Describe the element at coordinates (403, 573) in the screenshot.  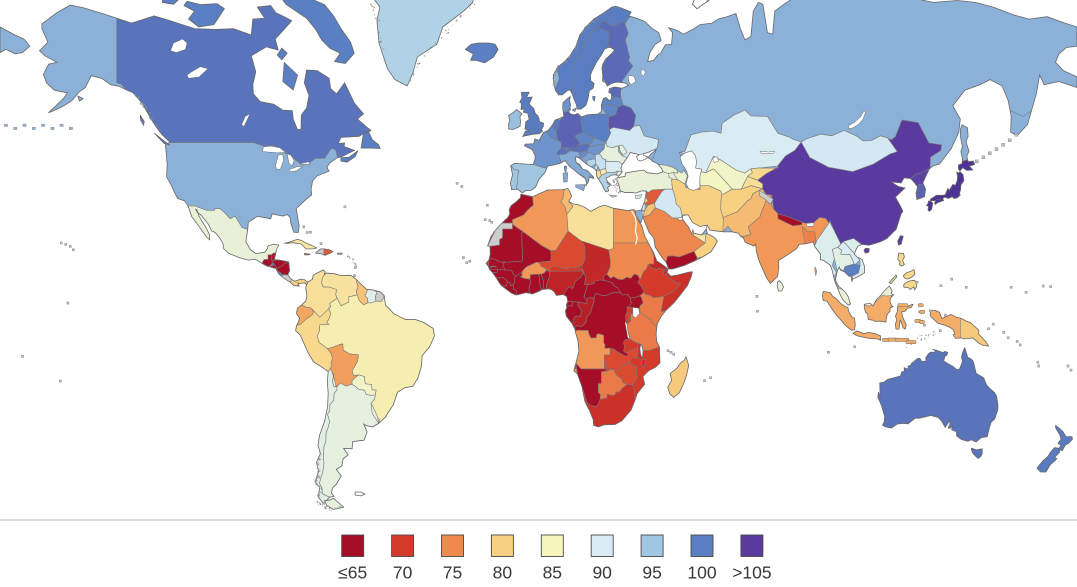
I see `svg-text: 70` at that location.